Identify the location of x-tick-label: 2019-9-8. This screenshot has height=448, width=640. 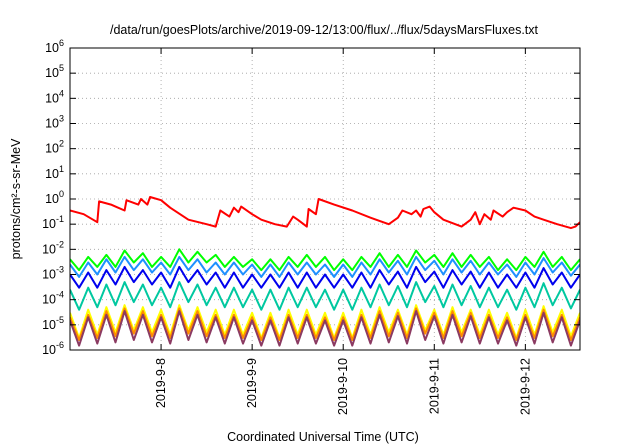
(161, 383).